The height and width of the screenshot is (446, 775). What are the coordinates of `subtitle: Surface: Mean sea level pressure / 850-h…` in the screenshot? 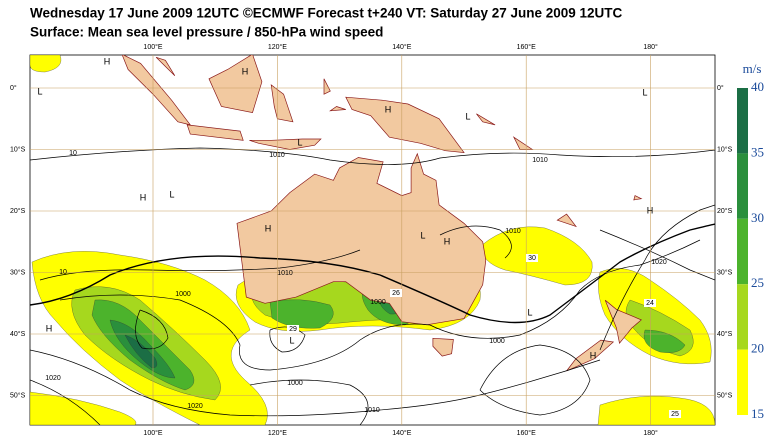 It's located at (206, 32).